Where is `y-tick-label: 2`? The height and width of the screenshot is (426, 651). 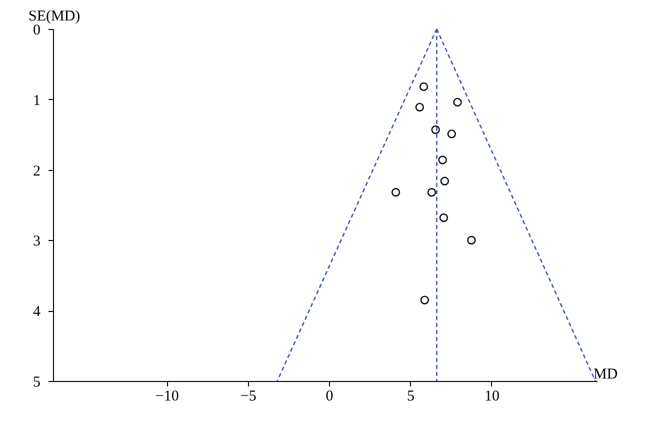 y-tick-label: 2 is located at coordinates (36, 171).